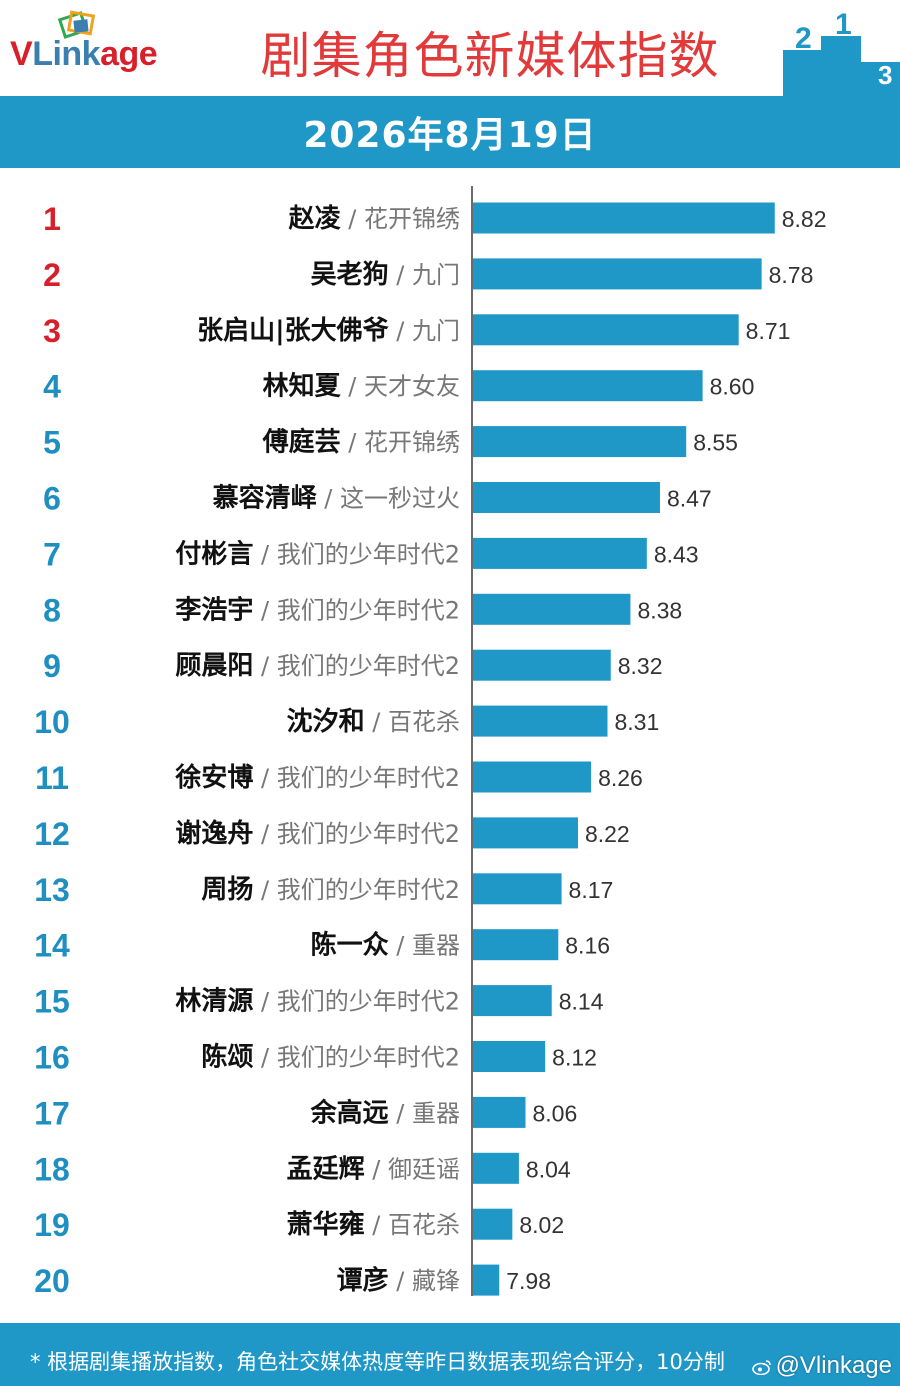 Image resolution: width=900 pixels, height=1386 pixels. I want to click on footer-band, so click(450, 1354).